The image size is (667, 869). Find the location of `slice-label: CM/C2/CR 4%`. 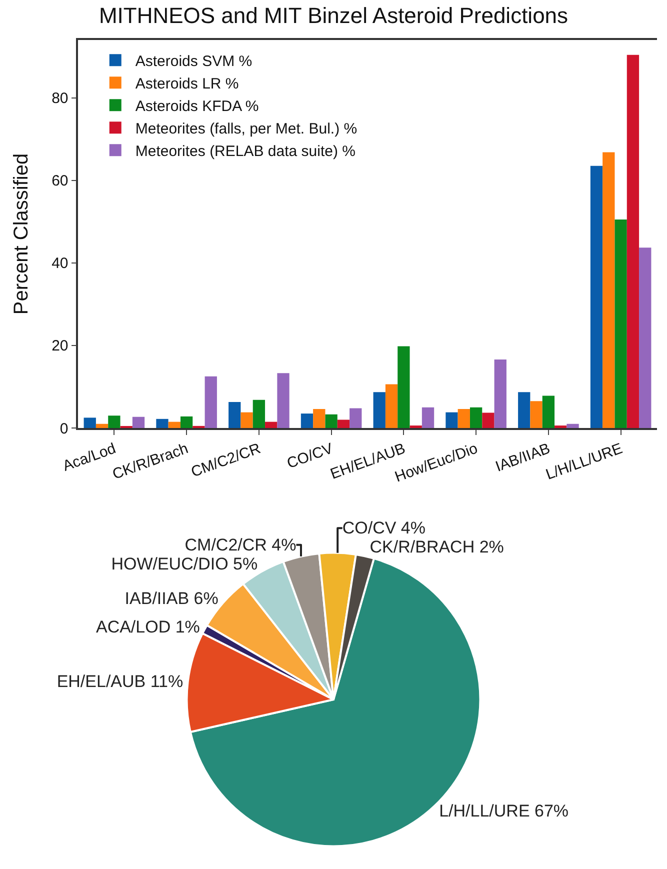

slice-label: CM/C2/CR 4% is located at coordinates (240, 544).